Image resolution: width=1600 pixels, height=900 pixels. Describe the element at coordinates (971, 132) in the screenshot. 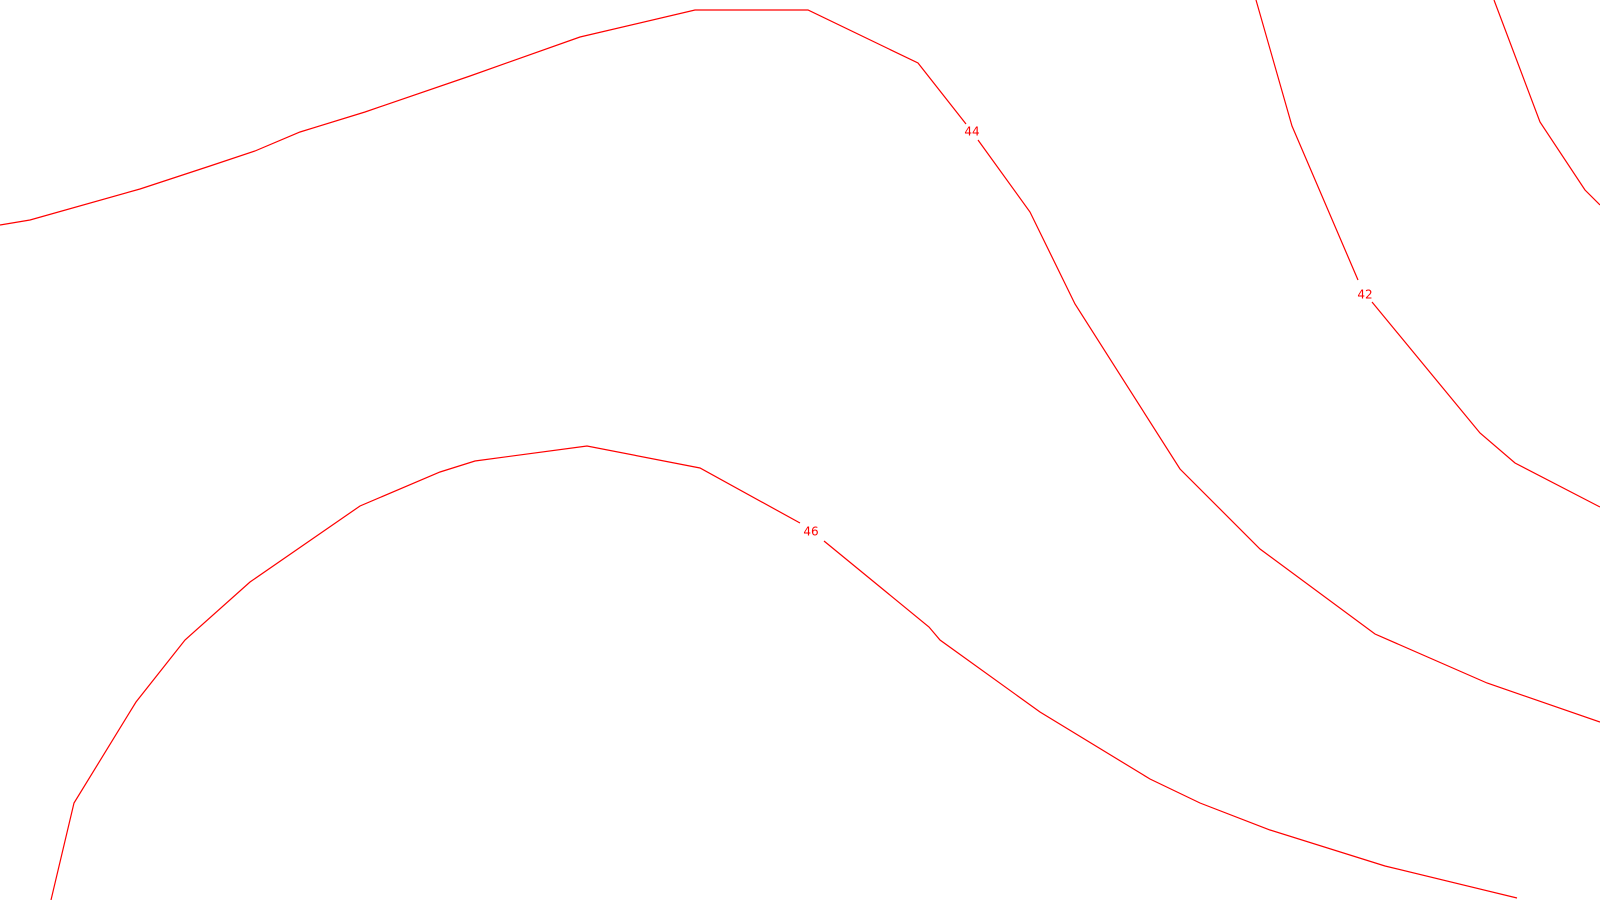

I see `contour-label-44: 44` at that location.